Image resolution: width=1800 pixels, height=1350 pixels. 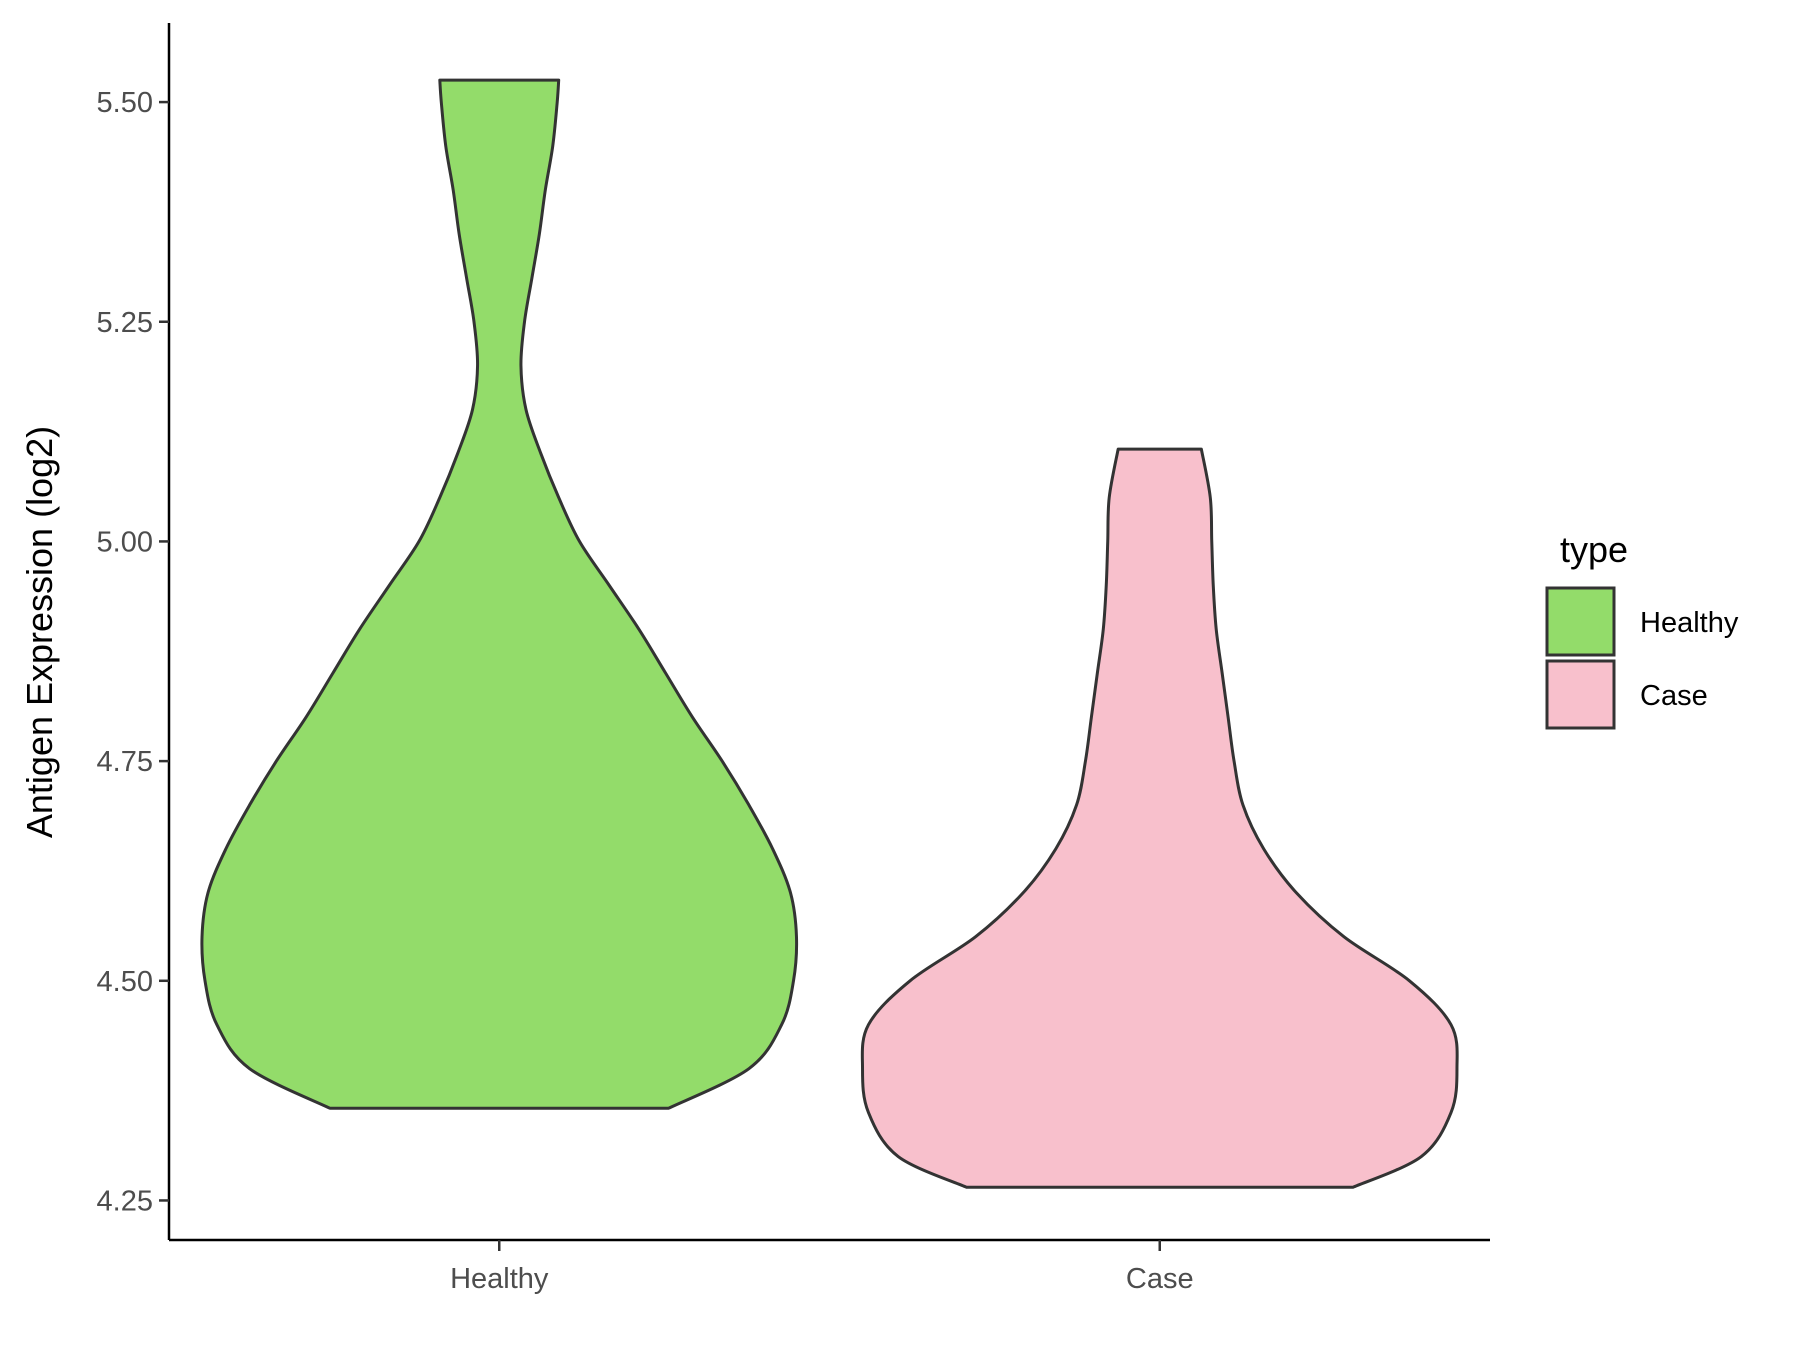 I want to click on legend-label-case: Case, so click(x=1674, y=696).